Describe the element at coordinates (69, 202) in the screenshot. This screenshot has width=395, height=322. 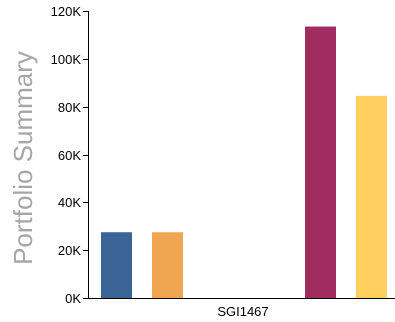
I see `y-tick-label: 40K` at that location.